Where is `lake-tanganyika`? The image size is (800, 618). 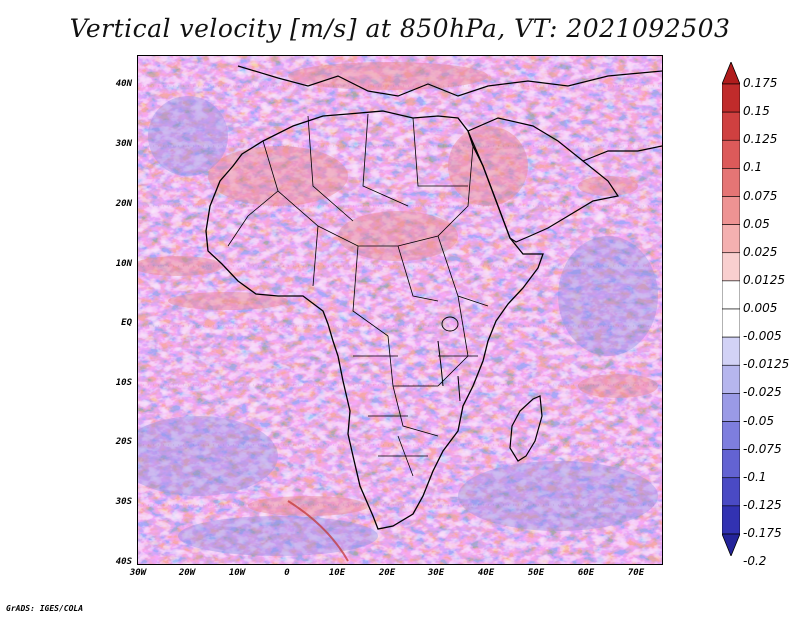 lake-tanganyika is located at coordinates (440, 363).